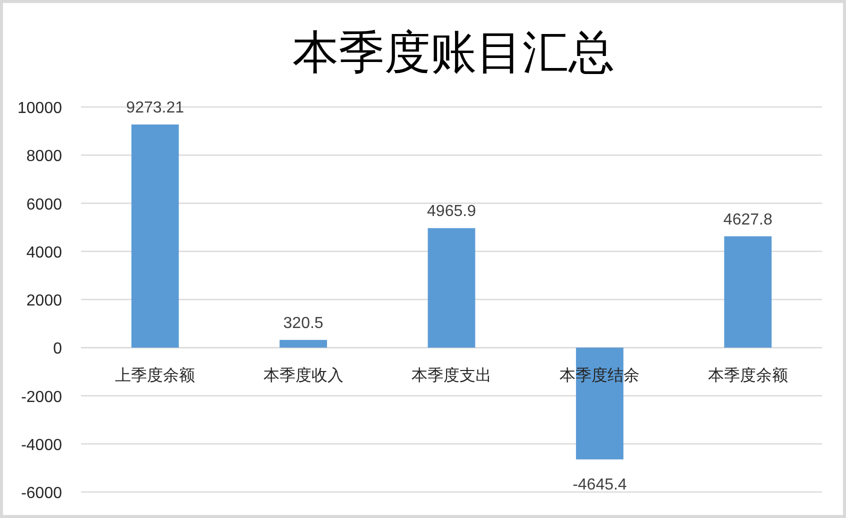  I want to click on x-tick-label: 本季度余额, so click(748, 376).